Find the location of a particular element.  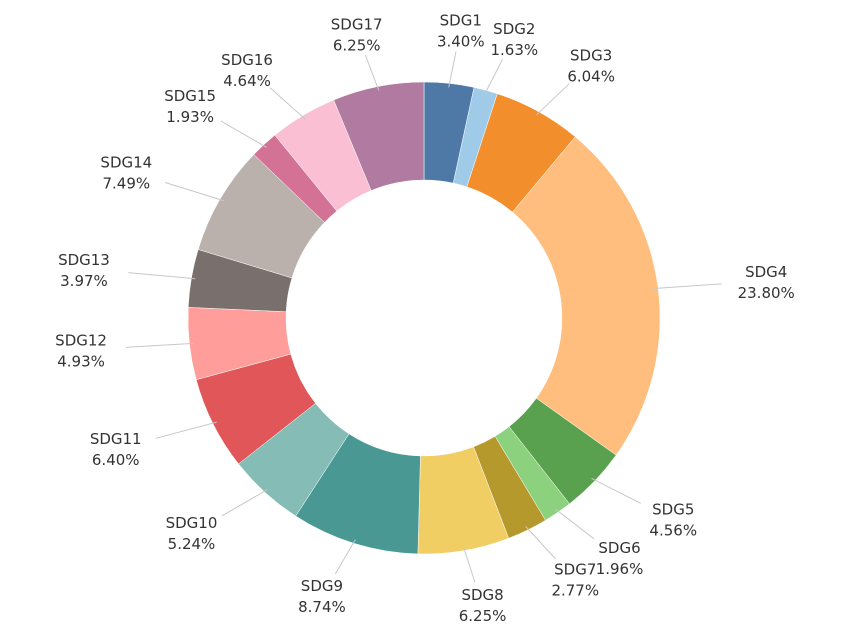

slice-sdg4 is located at coordinates (586, 296).